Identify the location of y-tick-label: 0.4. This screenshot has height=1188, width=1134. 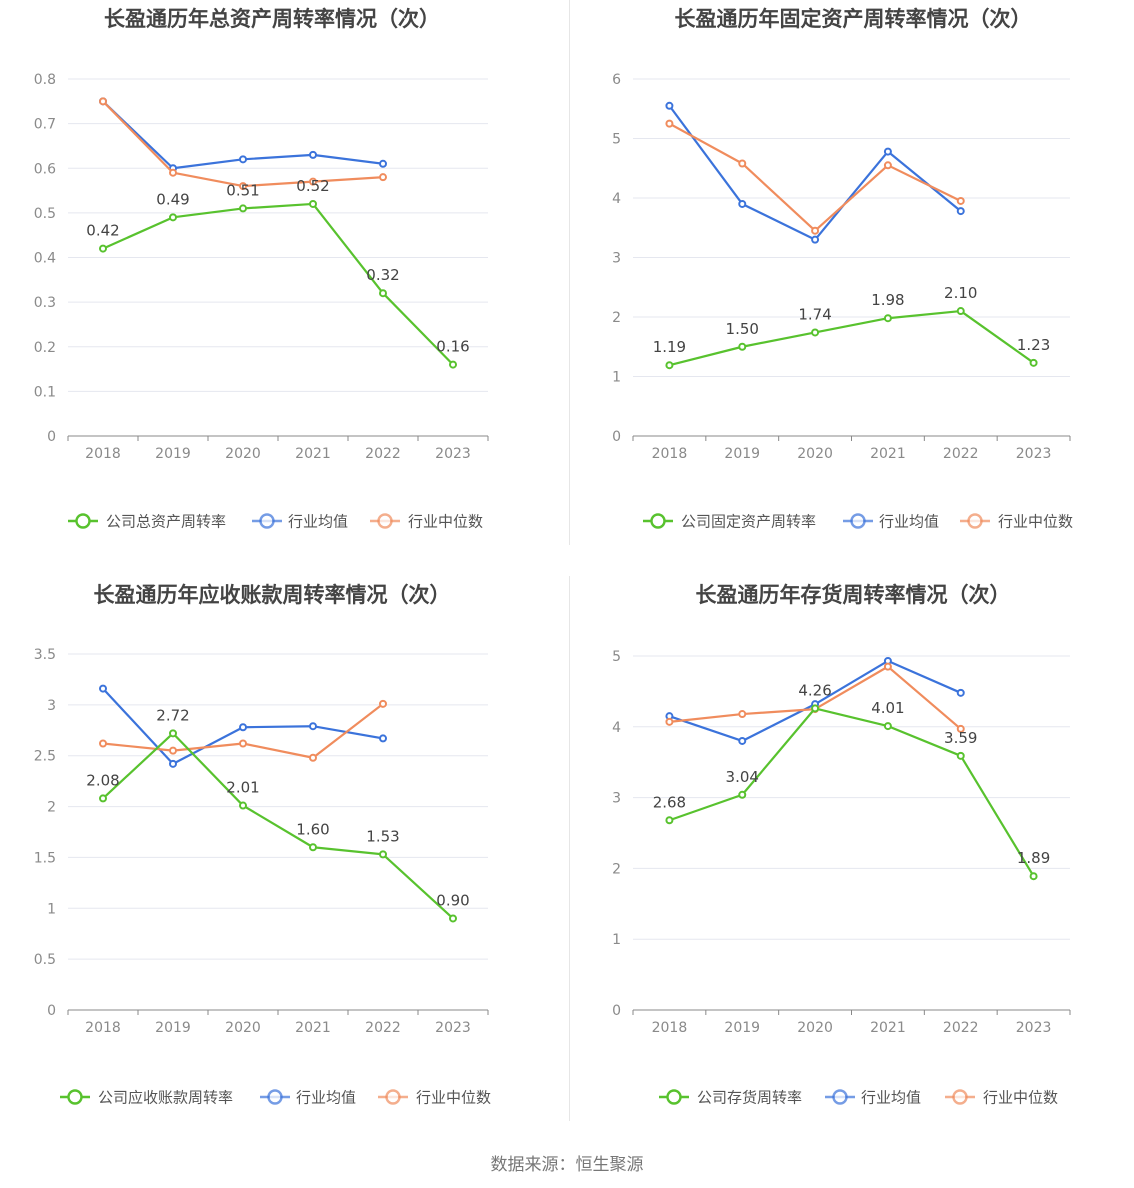
(45, 259).